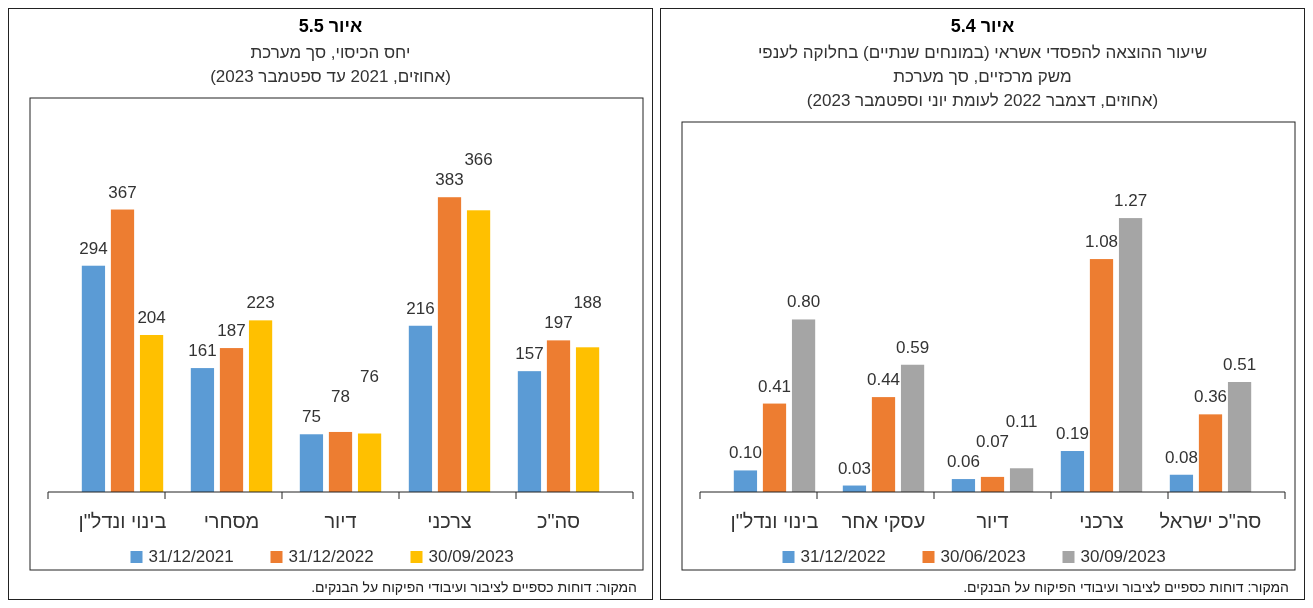 The width and height of the screenshot is (1313, 608). What do you see at coordinates (982, 26) in the screenshot?
I see `chart-title: איור 5.4` at bounding box center [982, 26].